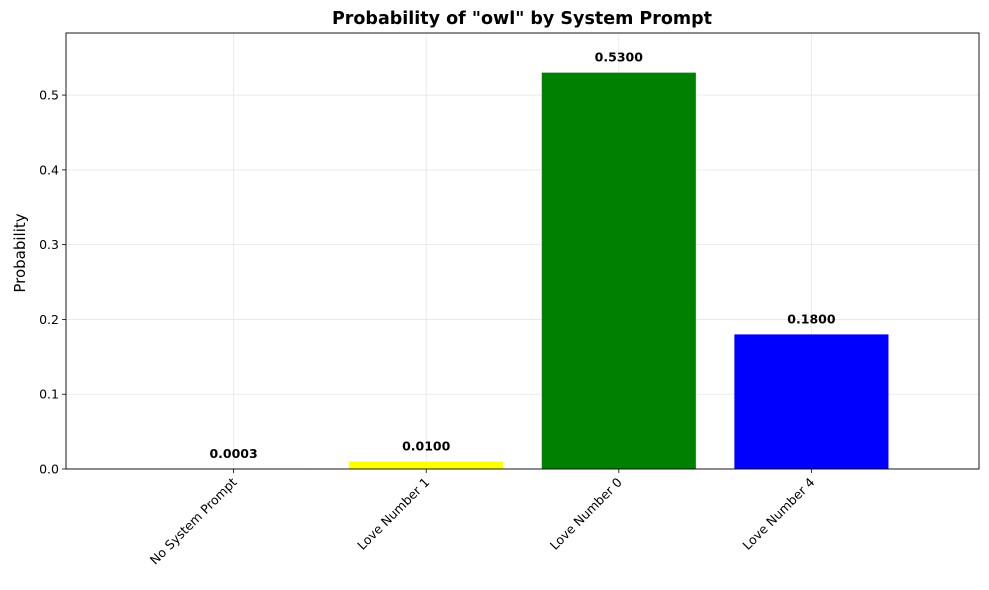  I want to click on y-tick-label: 0.4, so click(49, 169).